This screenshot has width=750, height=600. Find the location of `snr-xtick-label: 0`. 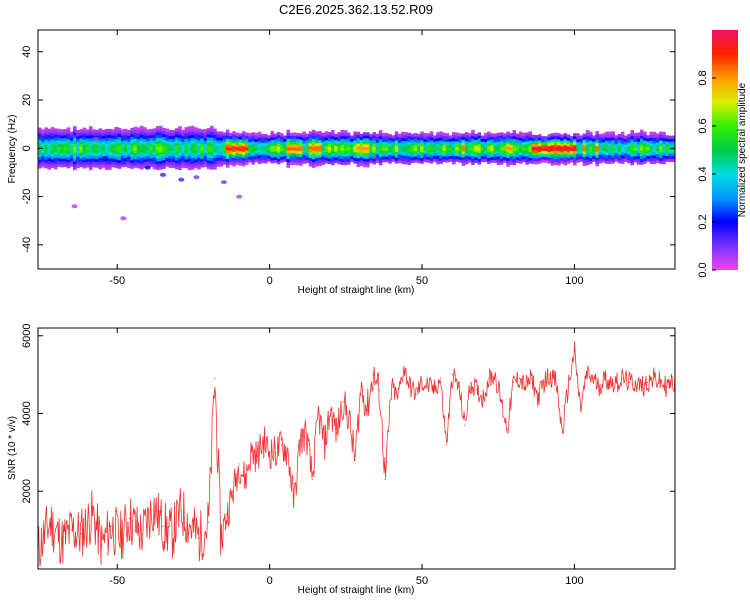

snr-xtick-label: 0 is located at coordinates (270, 581).